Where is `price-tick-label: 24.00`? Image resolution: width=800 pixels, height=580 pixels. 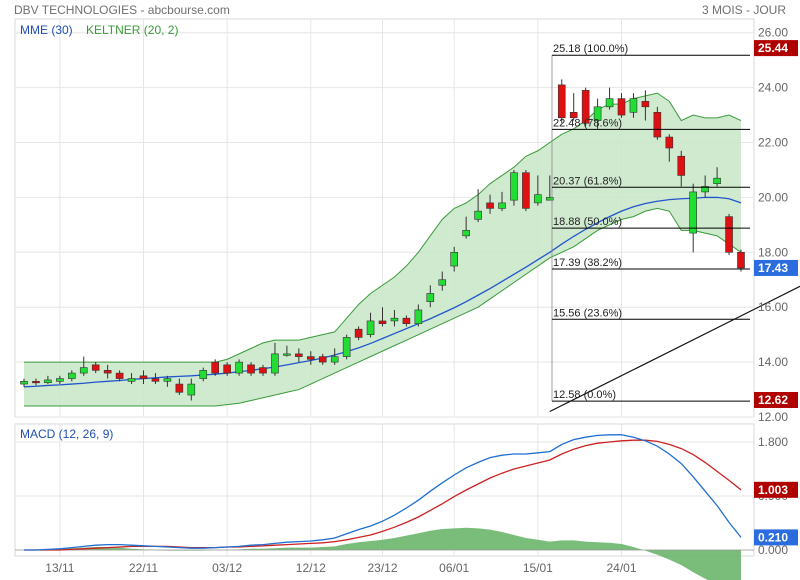
price-tick-label: 24.00 is located at coordinates (773, 88).